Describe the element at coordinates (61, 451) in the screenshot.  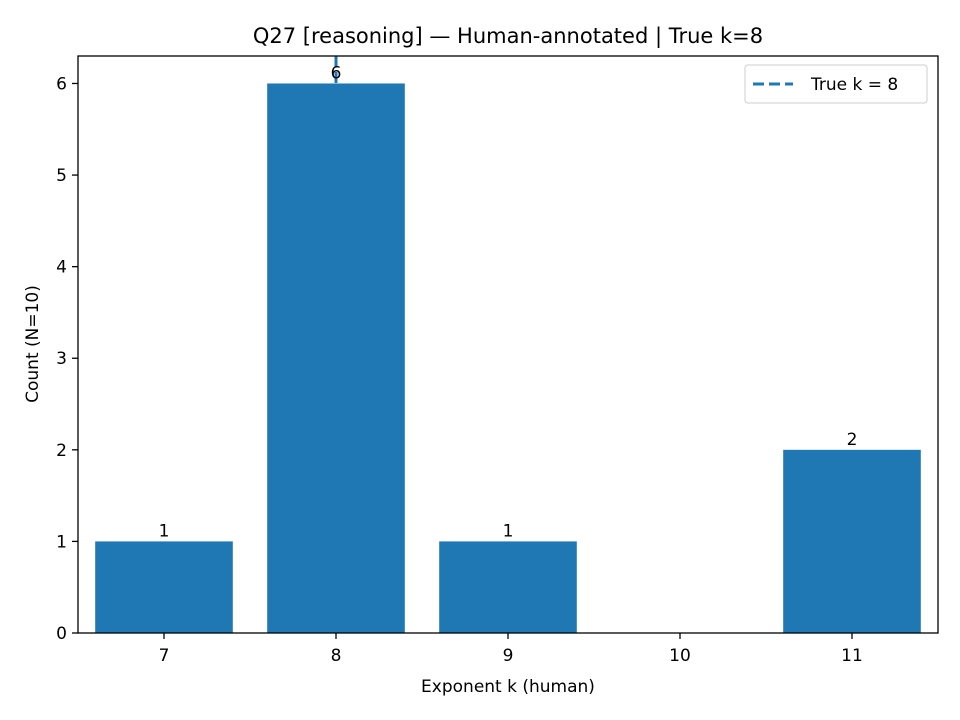
I see `y-tick-label-2: 2` at that location.